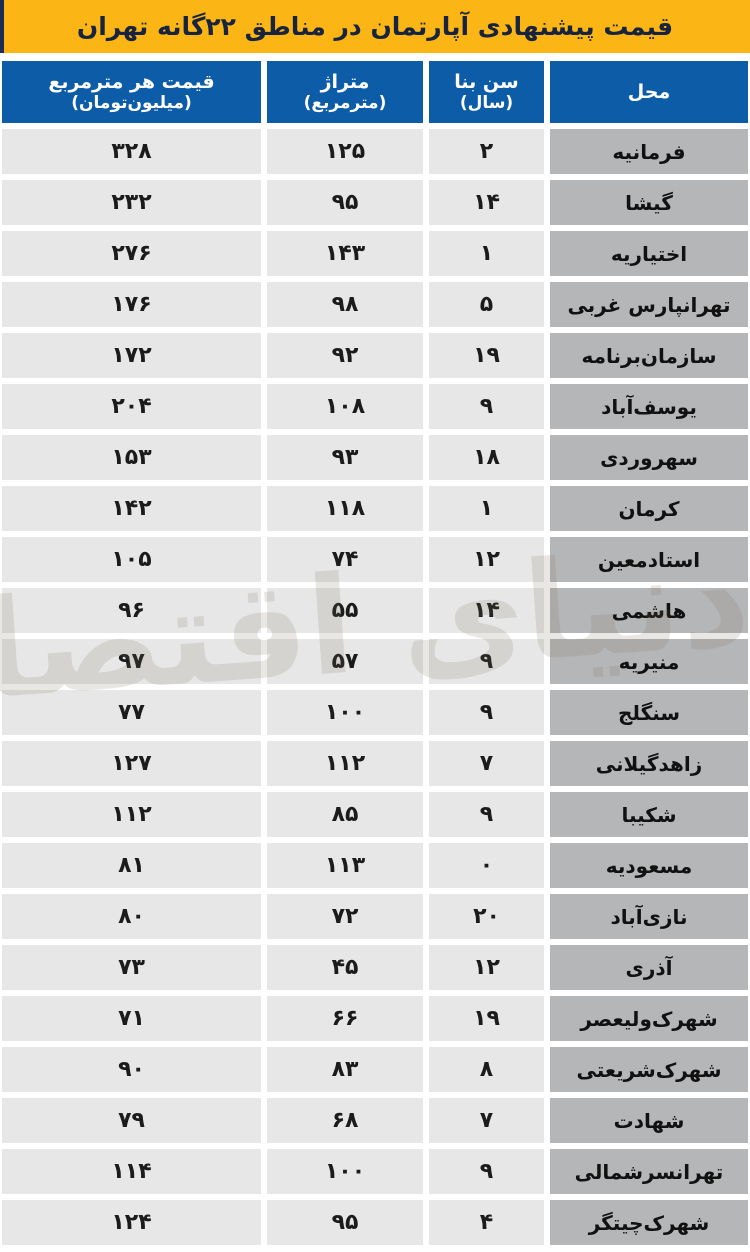 The height and width of the screenshot is (1252, 750). What do you see at coordinates (345, 865) in the screenshot?
I see `area-cell: ۱۱۳` at bounding box center [345, 865].